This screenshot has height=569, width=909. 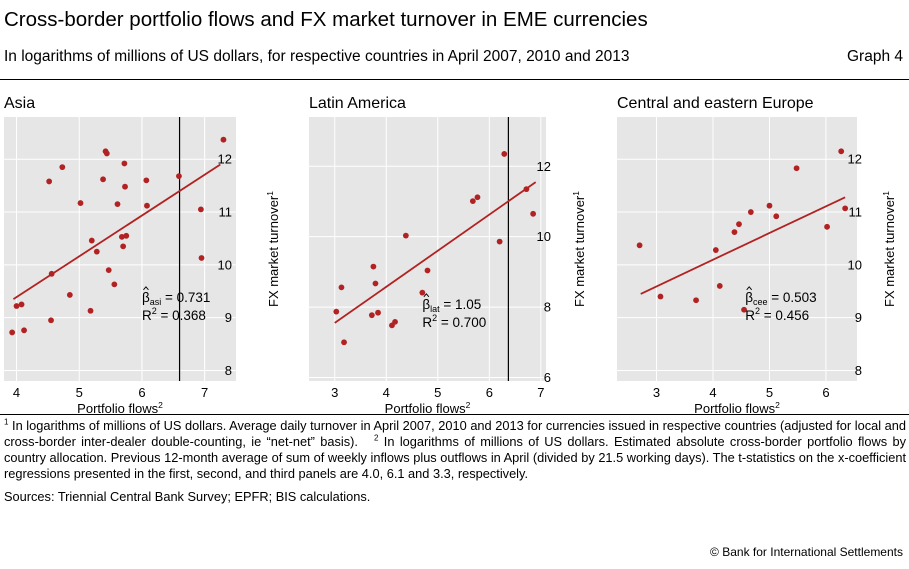 What do you see at coordinates (376, 438) in the screenshot?
I see `footnote-2-marker: 2` at bounding box center [376, 438].